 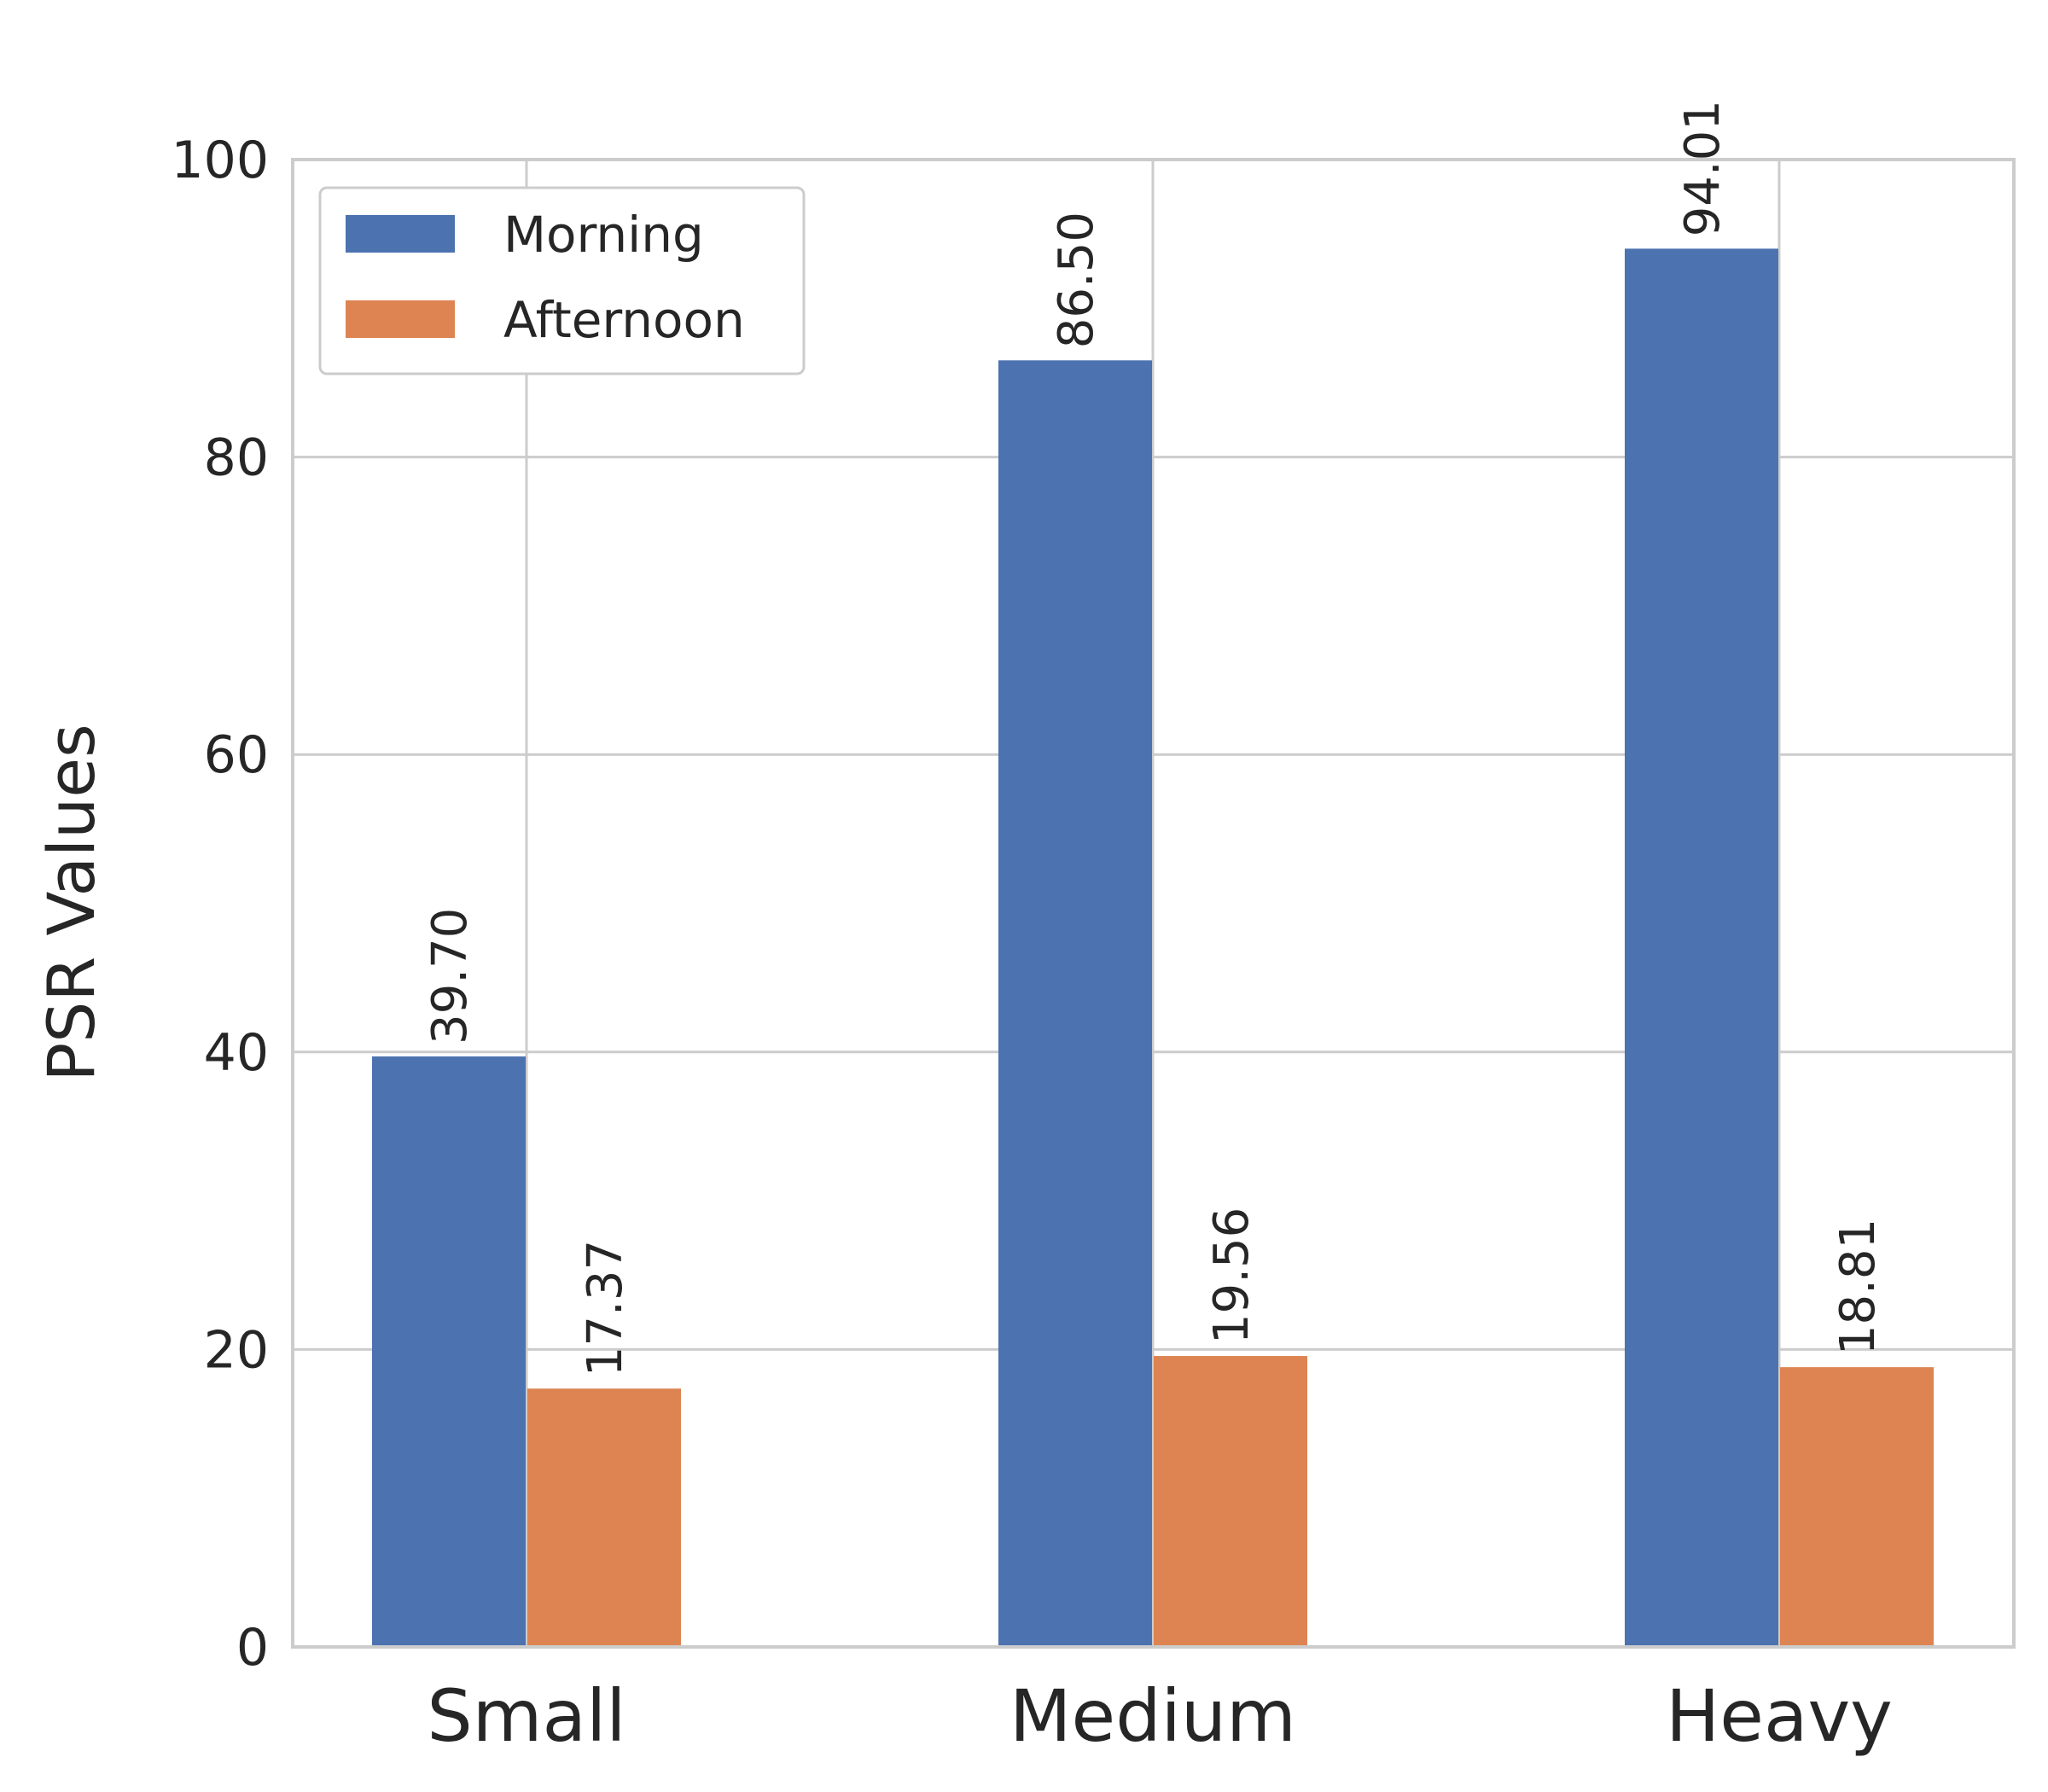 I want to click on legend-label-morning: Morning, so click(x=603, y=235).